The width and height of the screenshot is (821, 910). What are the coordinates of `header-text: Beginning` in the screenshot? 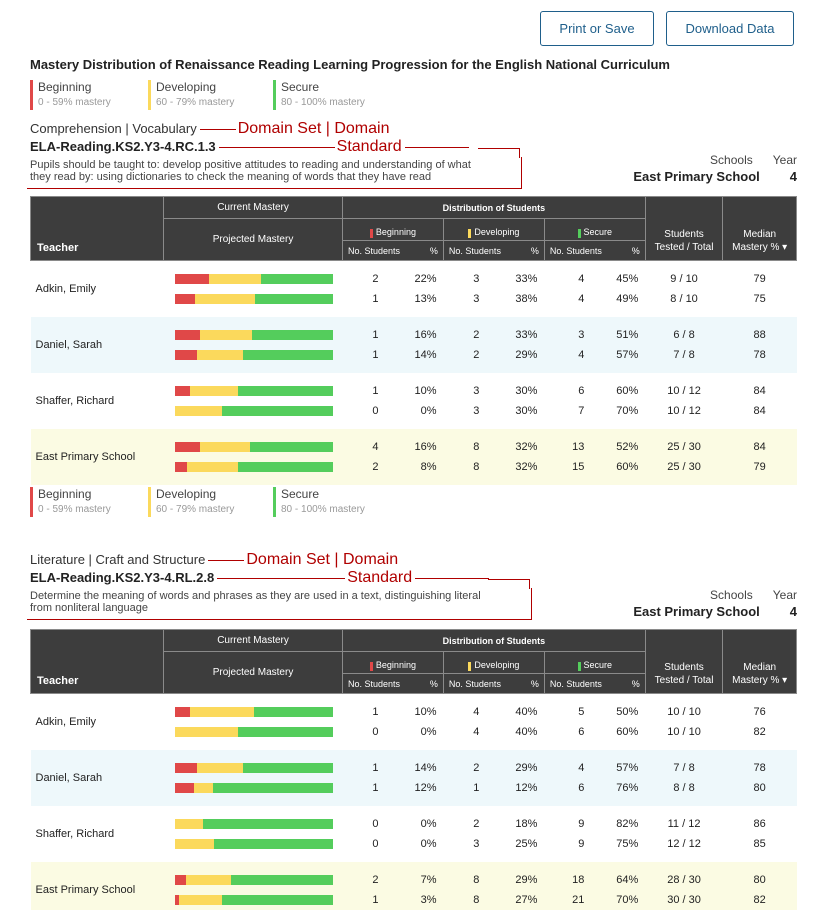 It's located at (395, 665).